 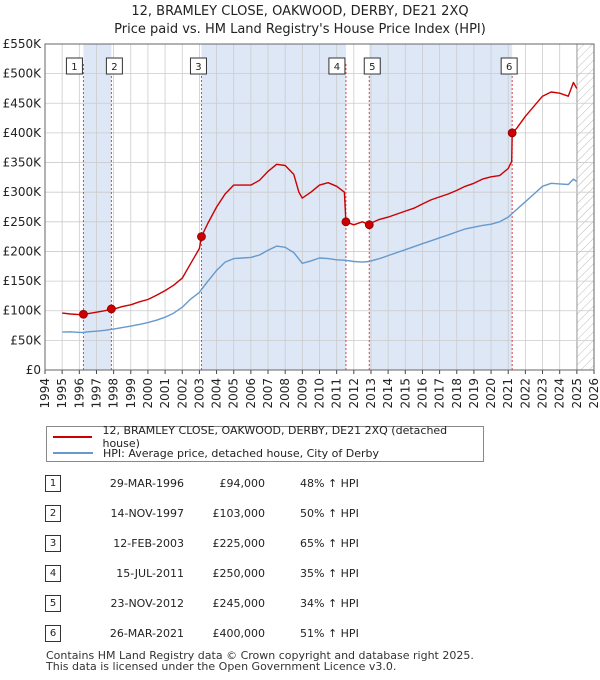 I want to click on sale-marker-label: 5, so click(x=372, y=67).